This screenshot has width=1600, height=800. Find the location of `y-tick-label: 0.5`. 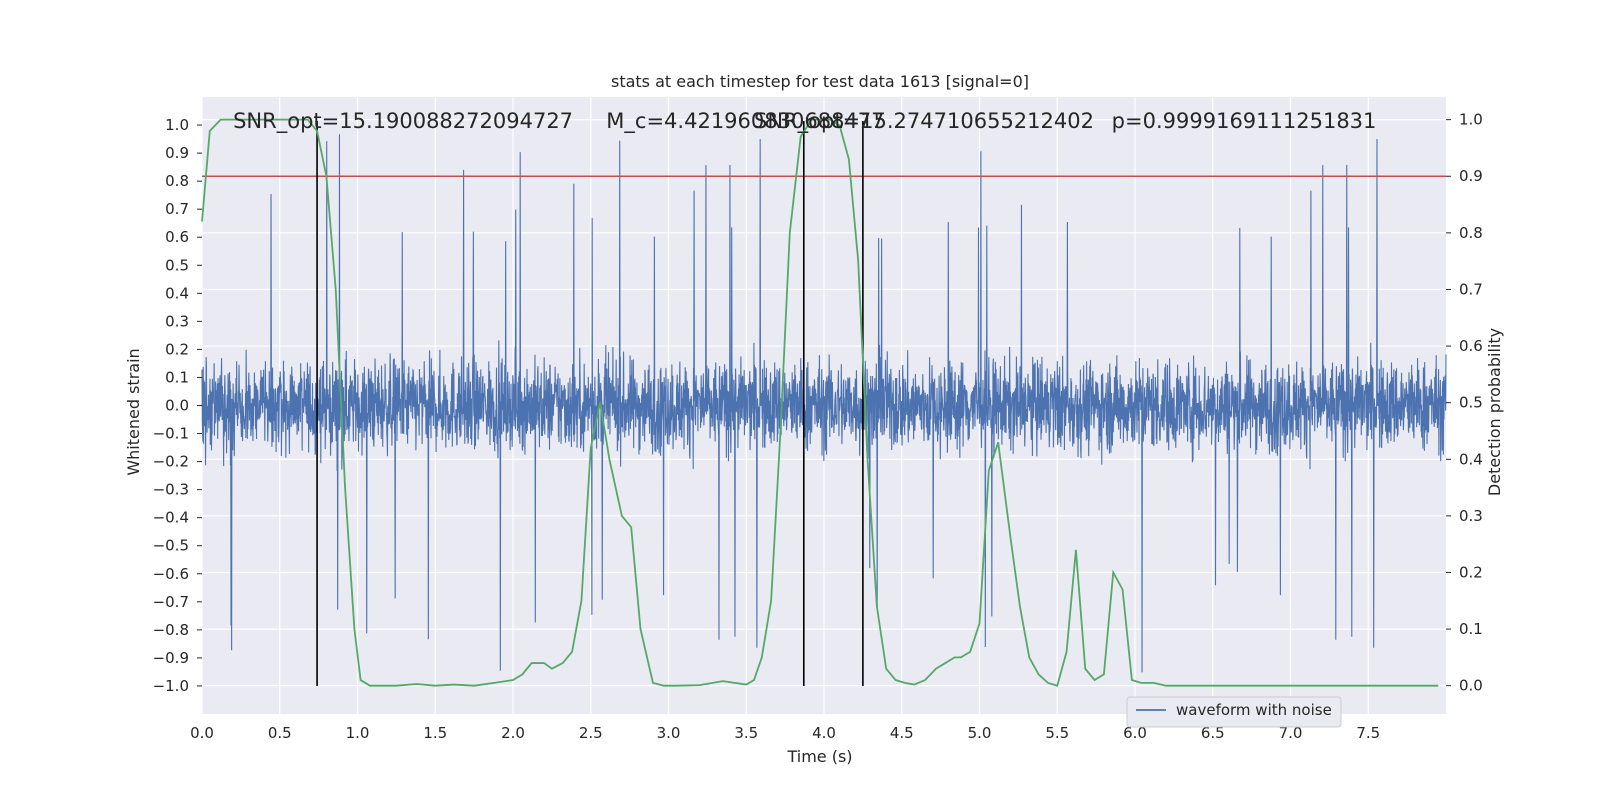

y-tick-label: 0.5 is located at coordinates (177, 265).